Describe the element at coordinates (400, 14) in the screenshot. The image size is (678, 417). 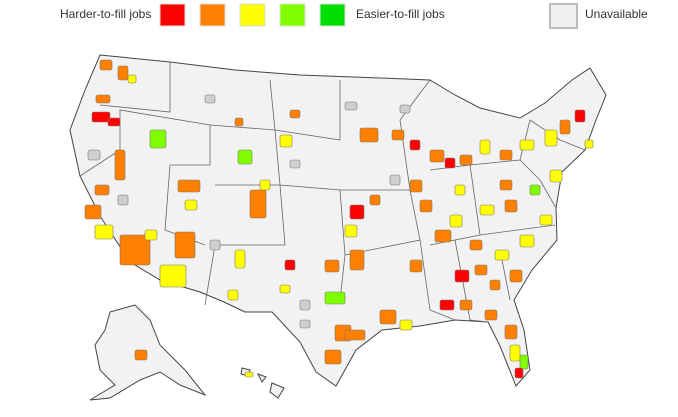
I see `legend-easier-label: Easier-to-fill jobs` at that location.